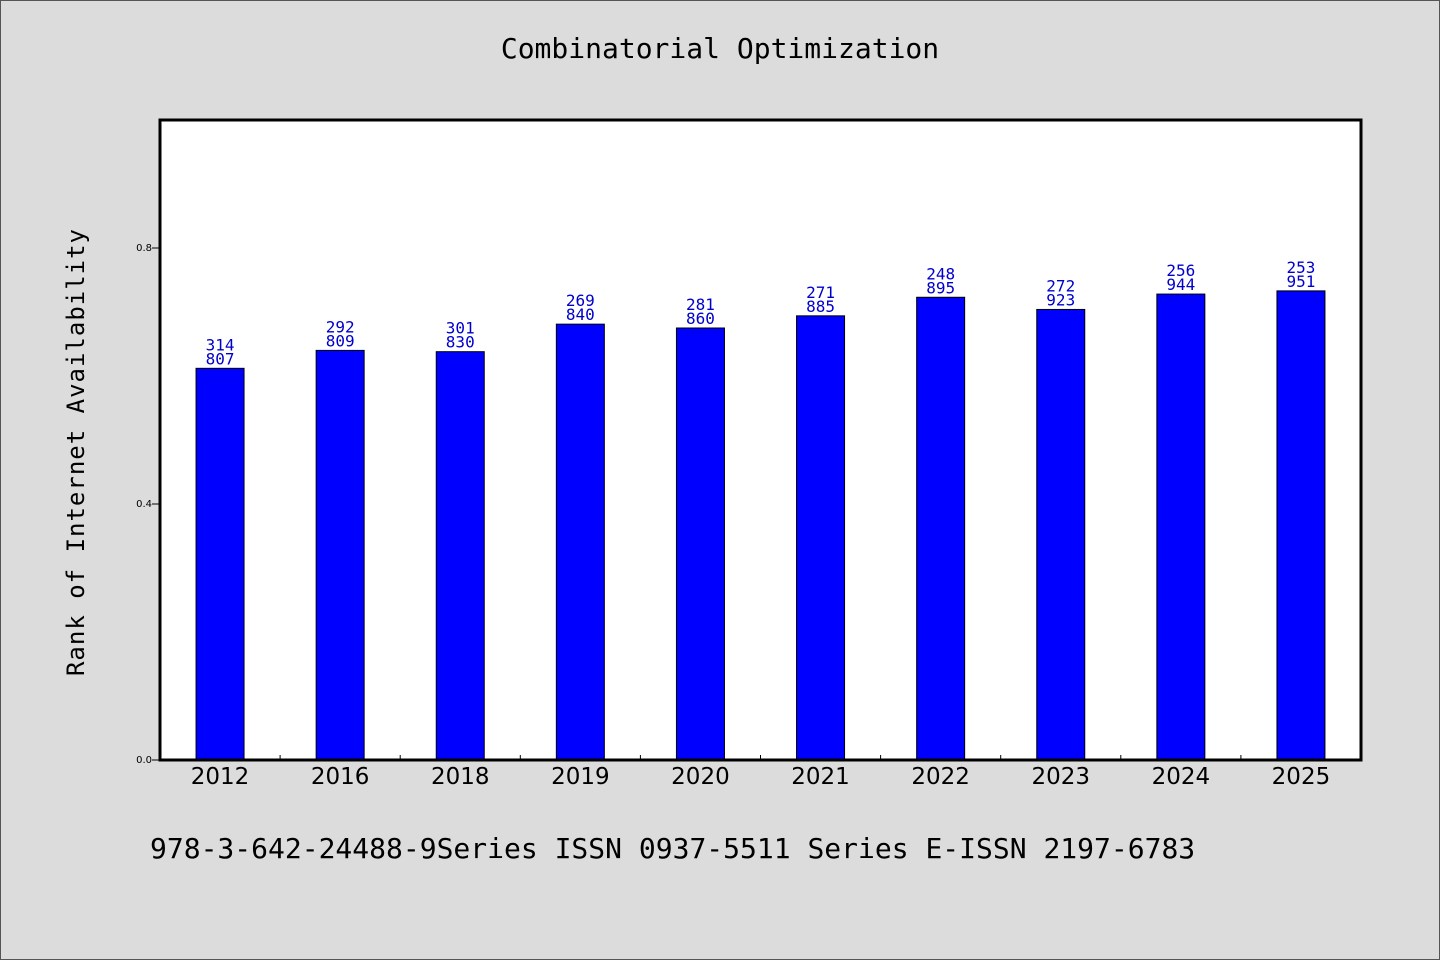 Image resolution: width=1440 pixels, height=960 pixels. I want to click on bar-data-label: 951, so click(1300, 281).